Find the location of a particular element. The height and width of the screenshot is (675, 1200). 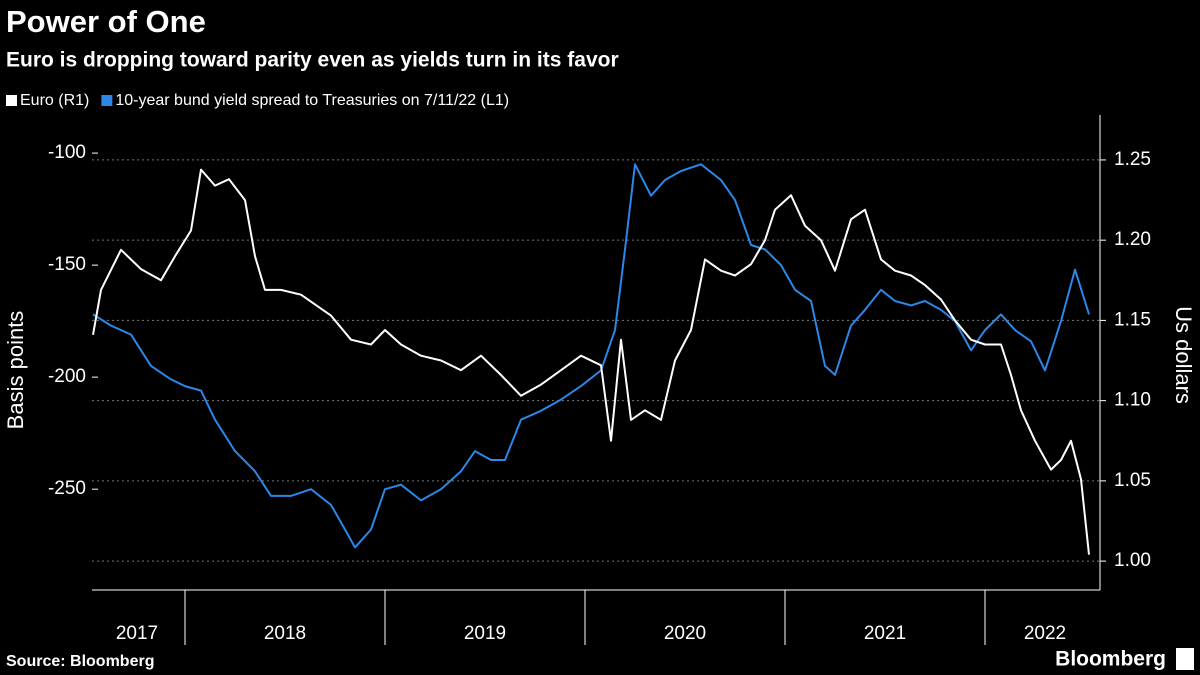

x-tick-label: 2019 is located at coordinates (485, 633).